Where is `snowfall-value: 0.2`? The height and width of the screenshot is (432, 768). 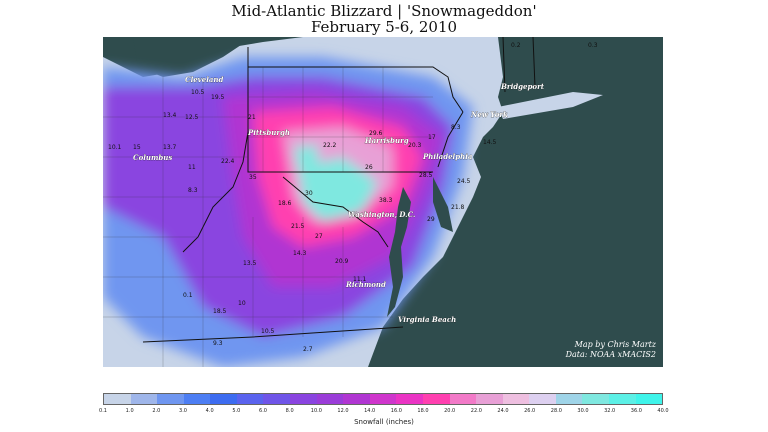 snowfall-value: 0.2 is located at coordinates (516, 45).